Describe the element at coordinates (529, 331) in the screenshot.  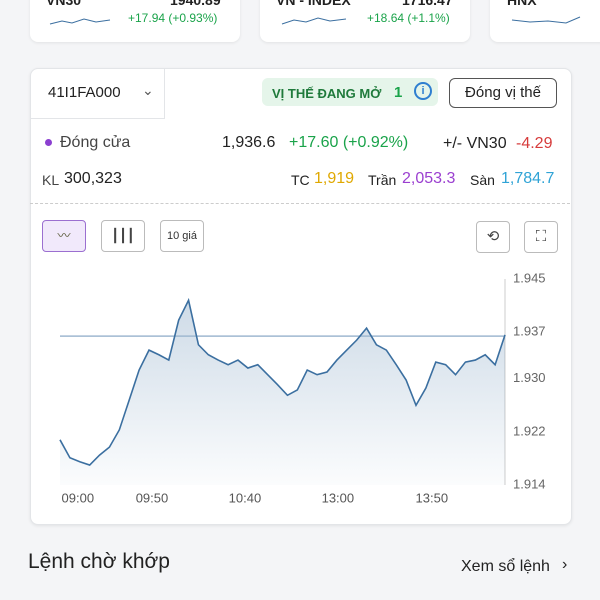
I see `y-tick-label: 1.937` at that location.